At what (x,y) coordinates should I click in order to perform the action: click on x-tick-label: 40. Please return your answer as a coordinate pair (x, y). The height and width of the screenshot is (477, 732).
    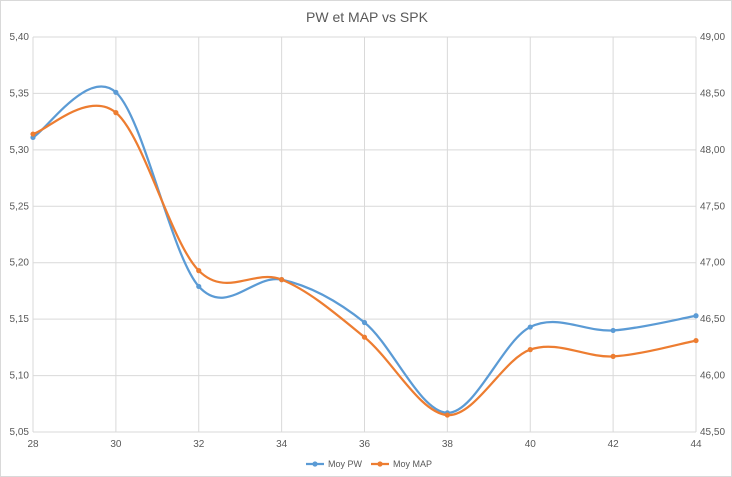
    Looking at the image, I should click on (531, 444).